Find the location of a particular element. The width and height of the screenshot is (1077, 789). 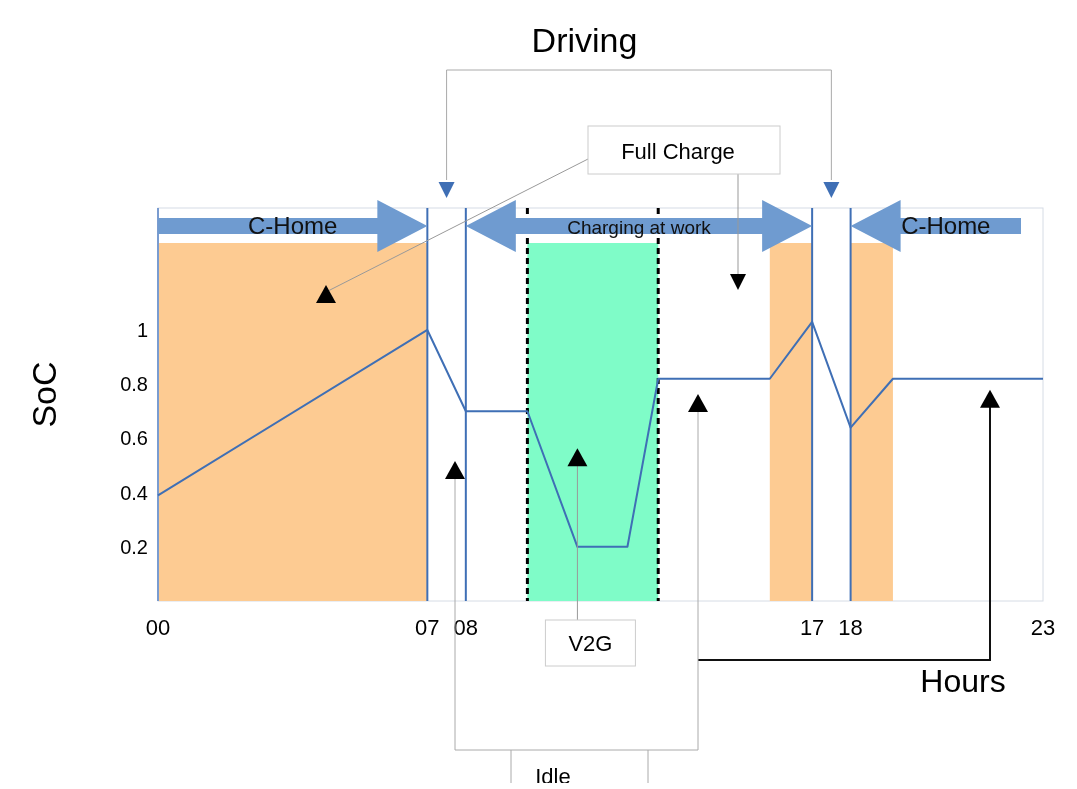

x-tick-label: 08 is located at coordinates (466, 627).